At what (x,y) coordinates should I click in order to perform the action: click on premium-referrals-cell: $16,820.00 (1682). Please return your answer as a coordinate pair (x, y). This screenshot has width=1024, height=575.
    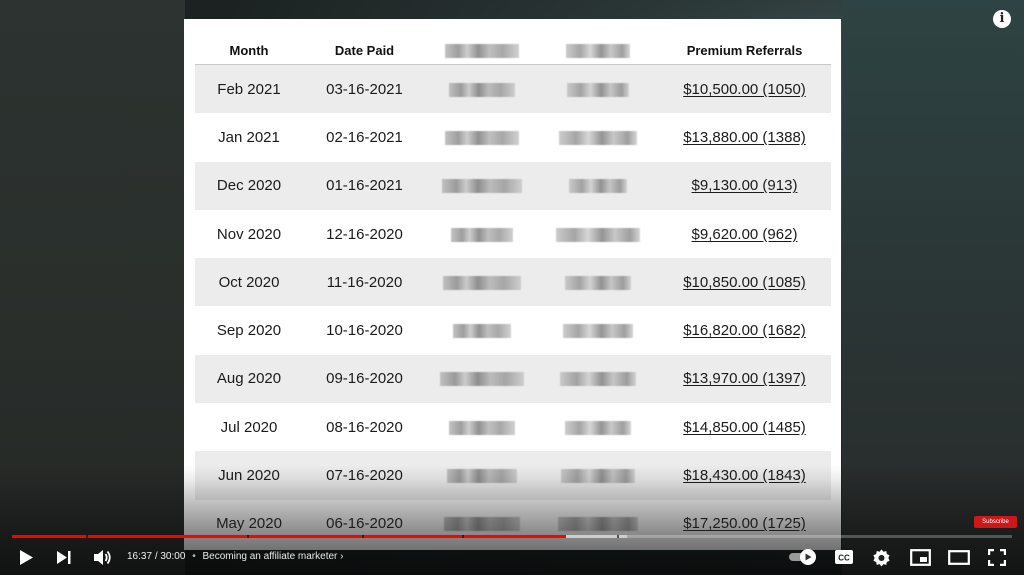
    Looking at the image, I should click on (744, 331).